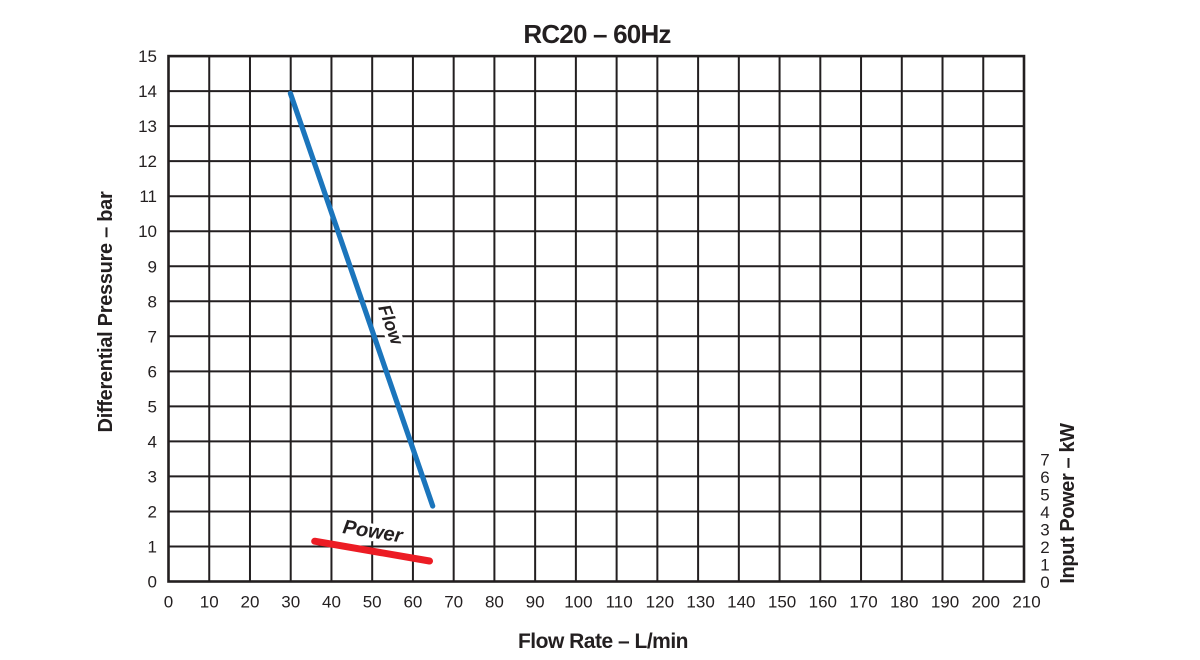 The image size is (1200, 660). I want to click on svg-text: 170, so click(863, 602).